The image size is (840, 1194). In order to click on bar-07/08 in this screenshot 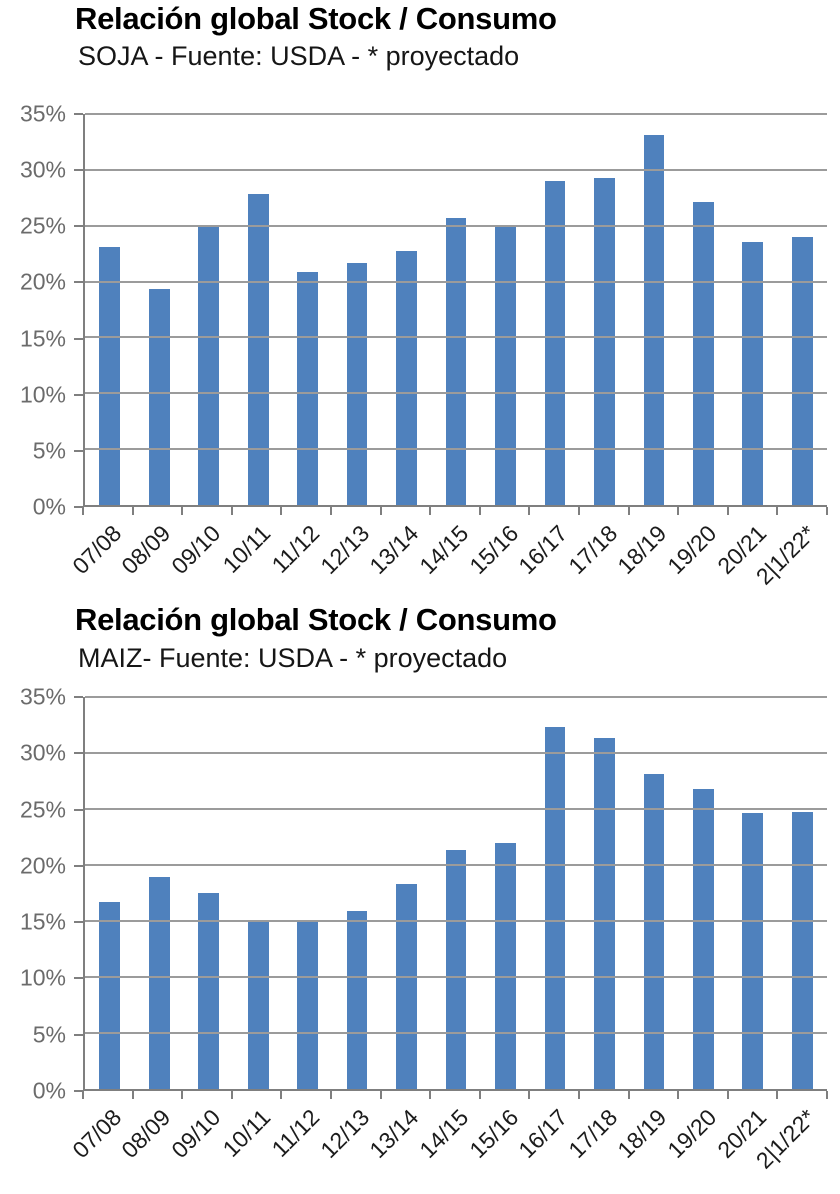, I will do `click(110, 995)`.